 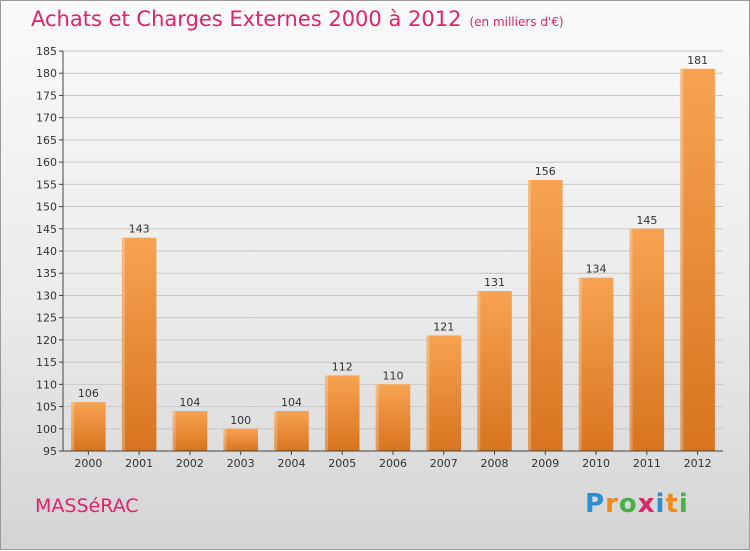 What do you see at coordinates (291, 463) in the screenshot?
I see `x-tick-label: 2004` at bounding box center [291, 463].